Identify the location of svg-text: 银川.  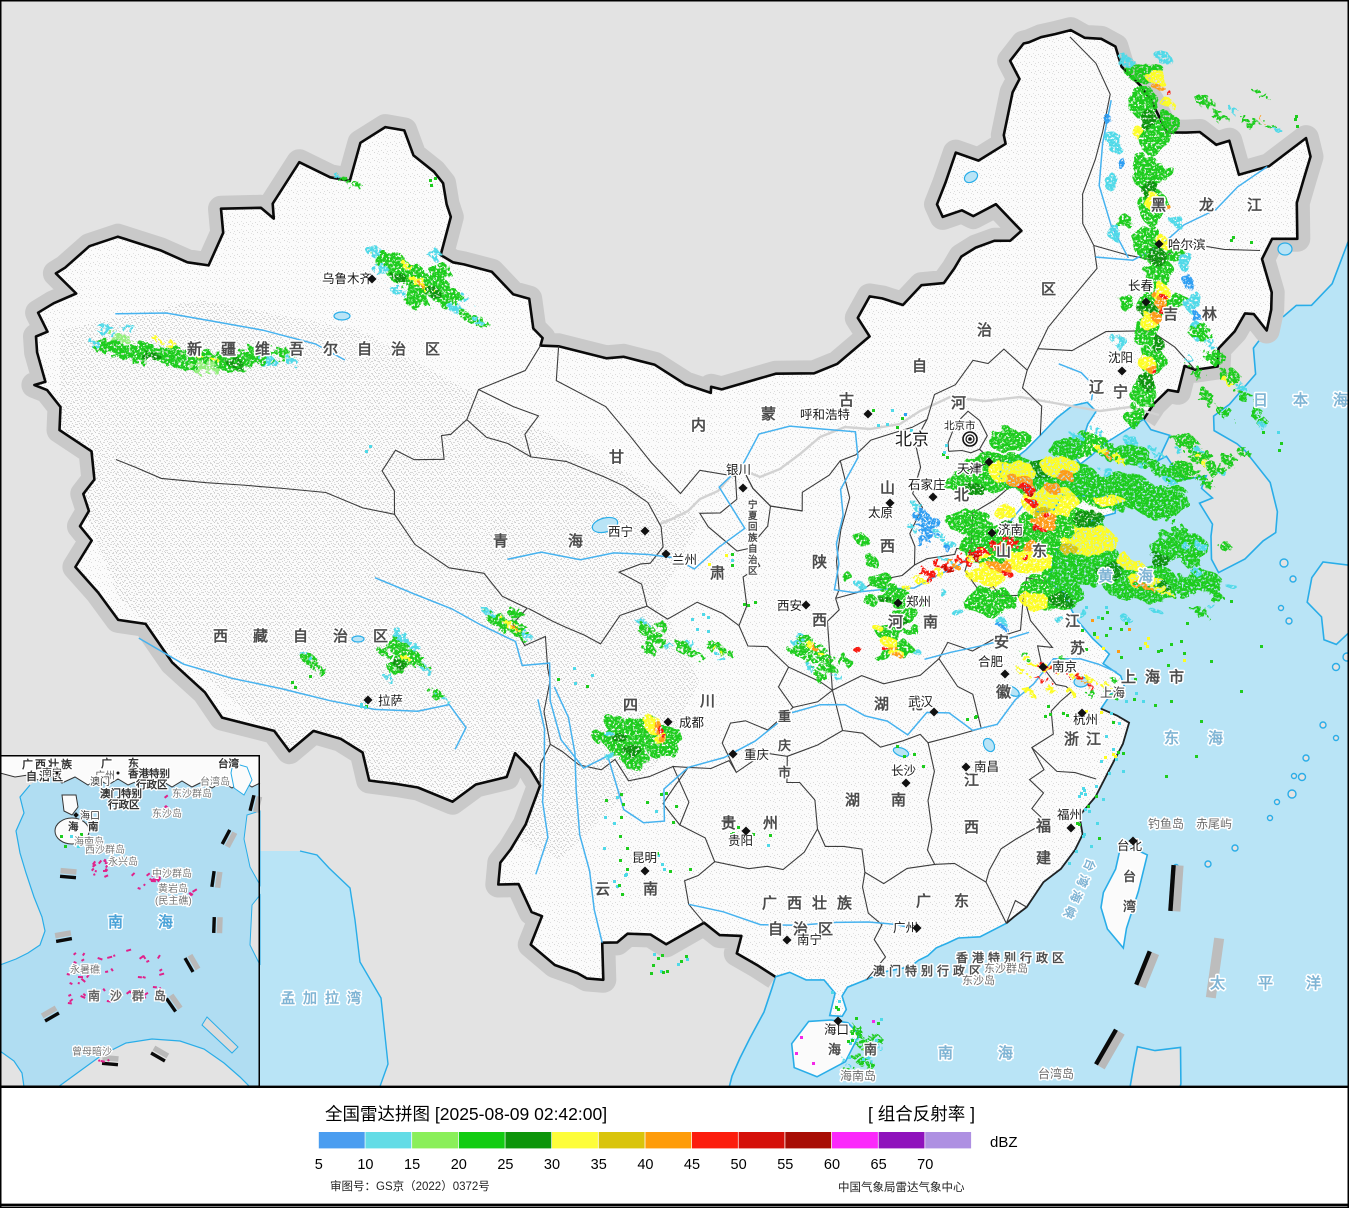
(738, 470).